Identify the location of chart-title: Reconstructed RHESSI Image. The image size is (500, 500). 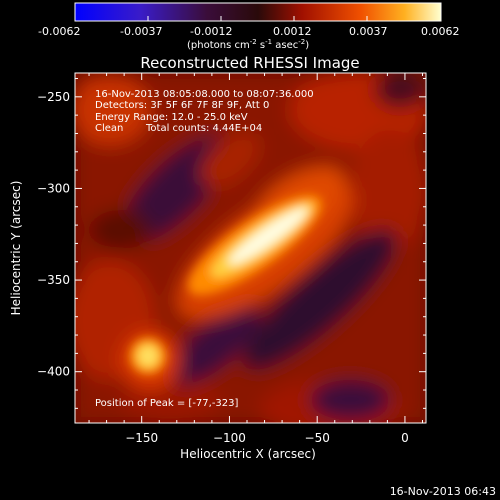
(249, 63).